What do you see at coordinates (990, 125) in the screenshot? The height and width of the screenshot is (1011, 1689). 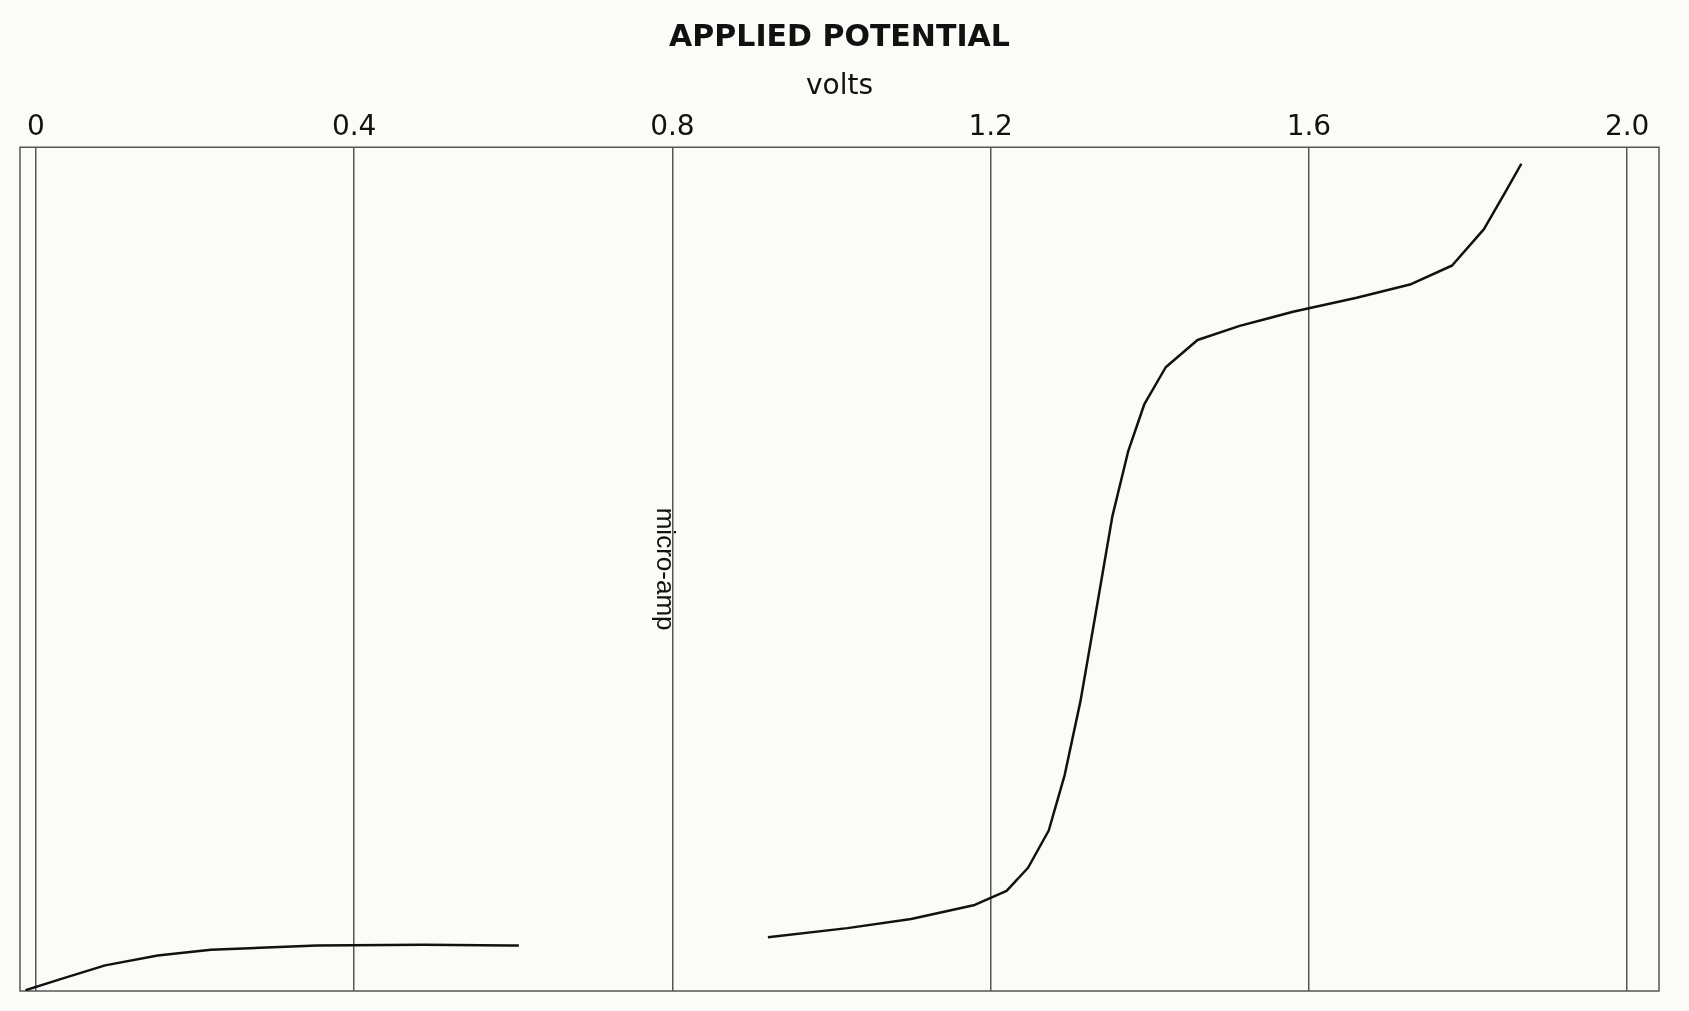 I see `x-tick-label: 1.2` at bounding box center [990, 125].